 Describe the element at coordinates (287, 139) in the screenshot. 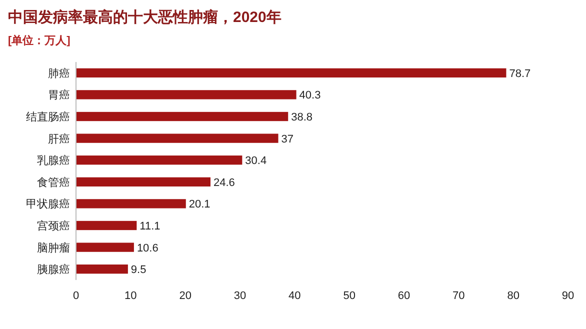

I see `data-label: 37` at that location.